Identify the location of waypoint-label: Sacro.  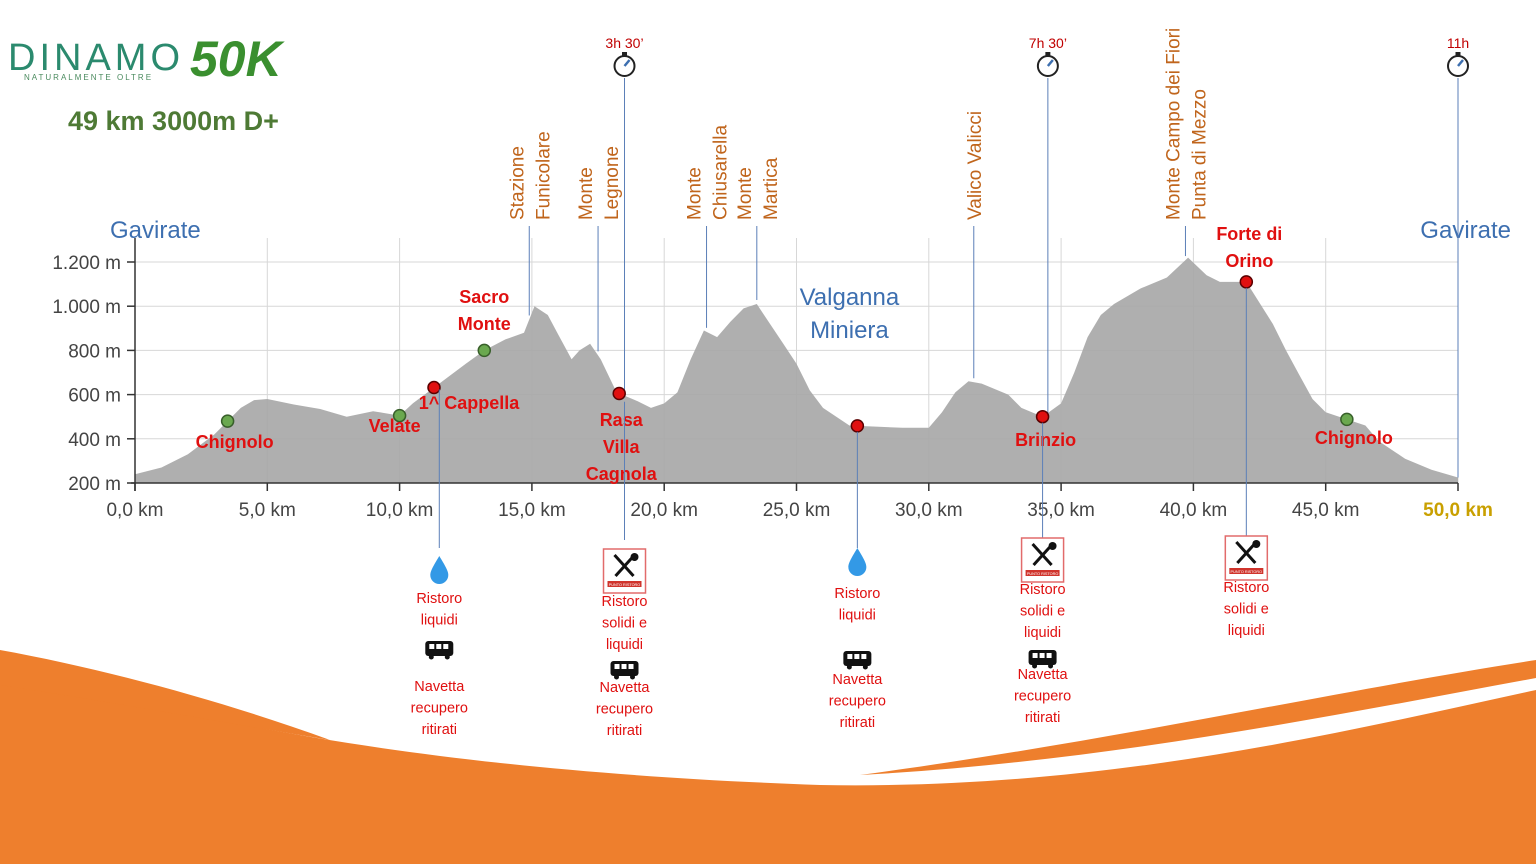
(484, 297).